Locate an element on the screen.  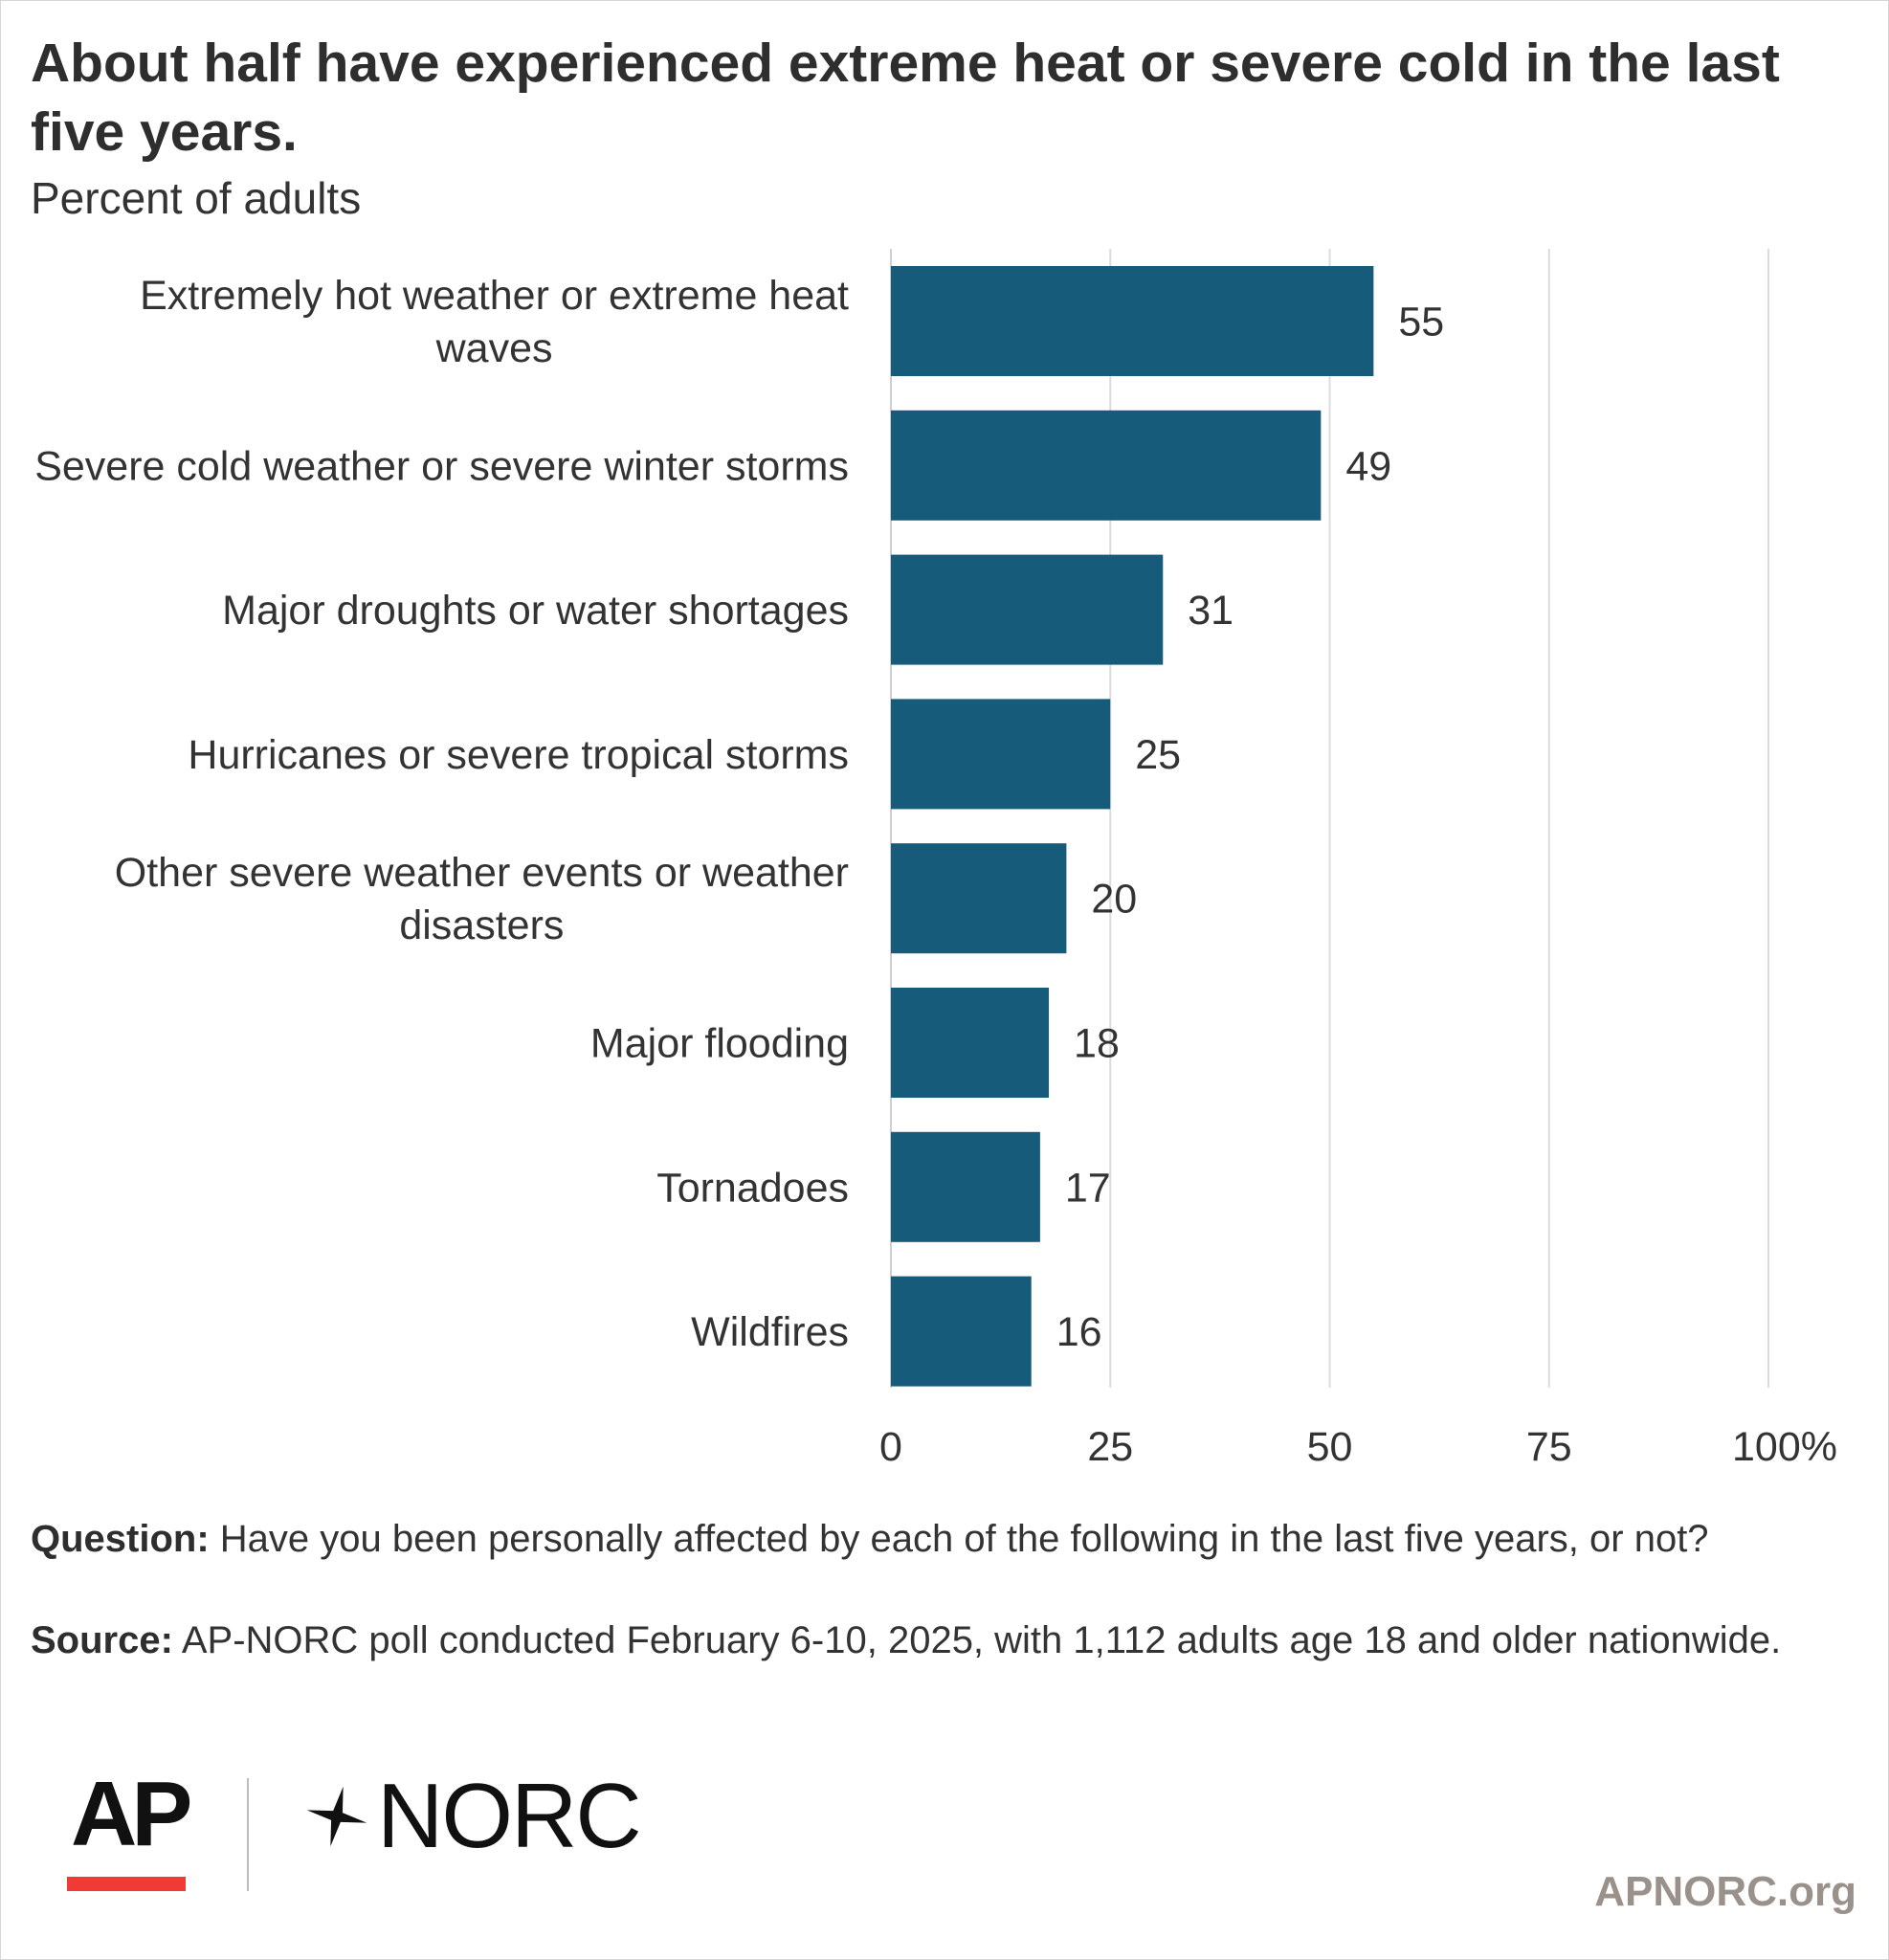
value-label: 31 is located at coordinates (1210, 611).